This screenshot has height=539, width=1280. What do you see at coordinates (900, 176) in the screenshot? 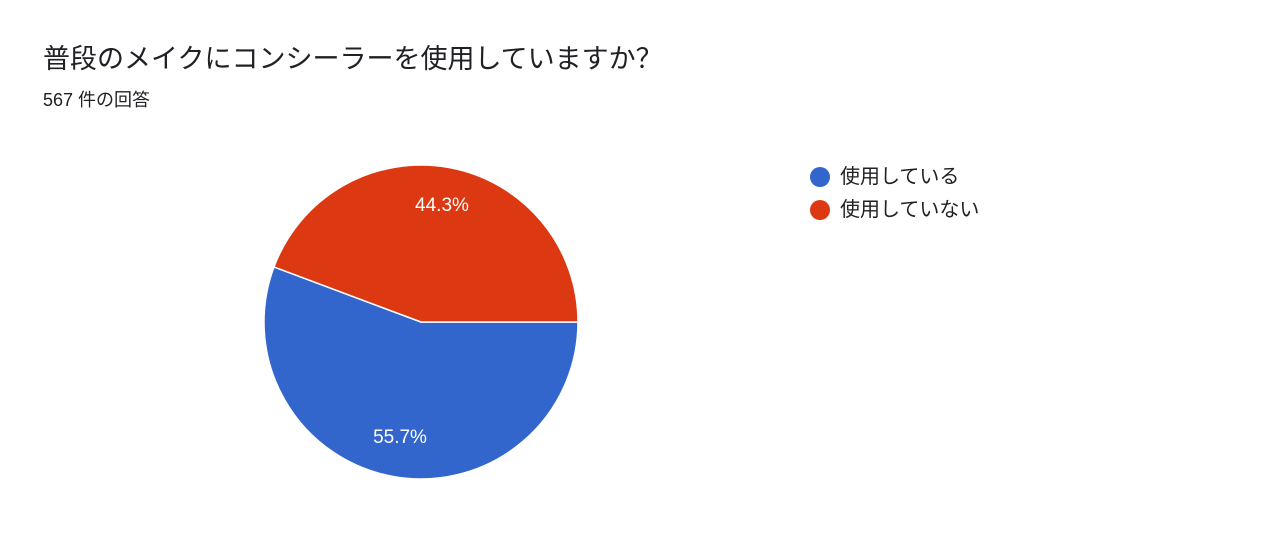
I see `legend-label-1: 使用している` at bounding box center [900, 176].